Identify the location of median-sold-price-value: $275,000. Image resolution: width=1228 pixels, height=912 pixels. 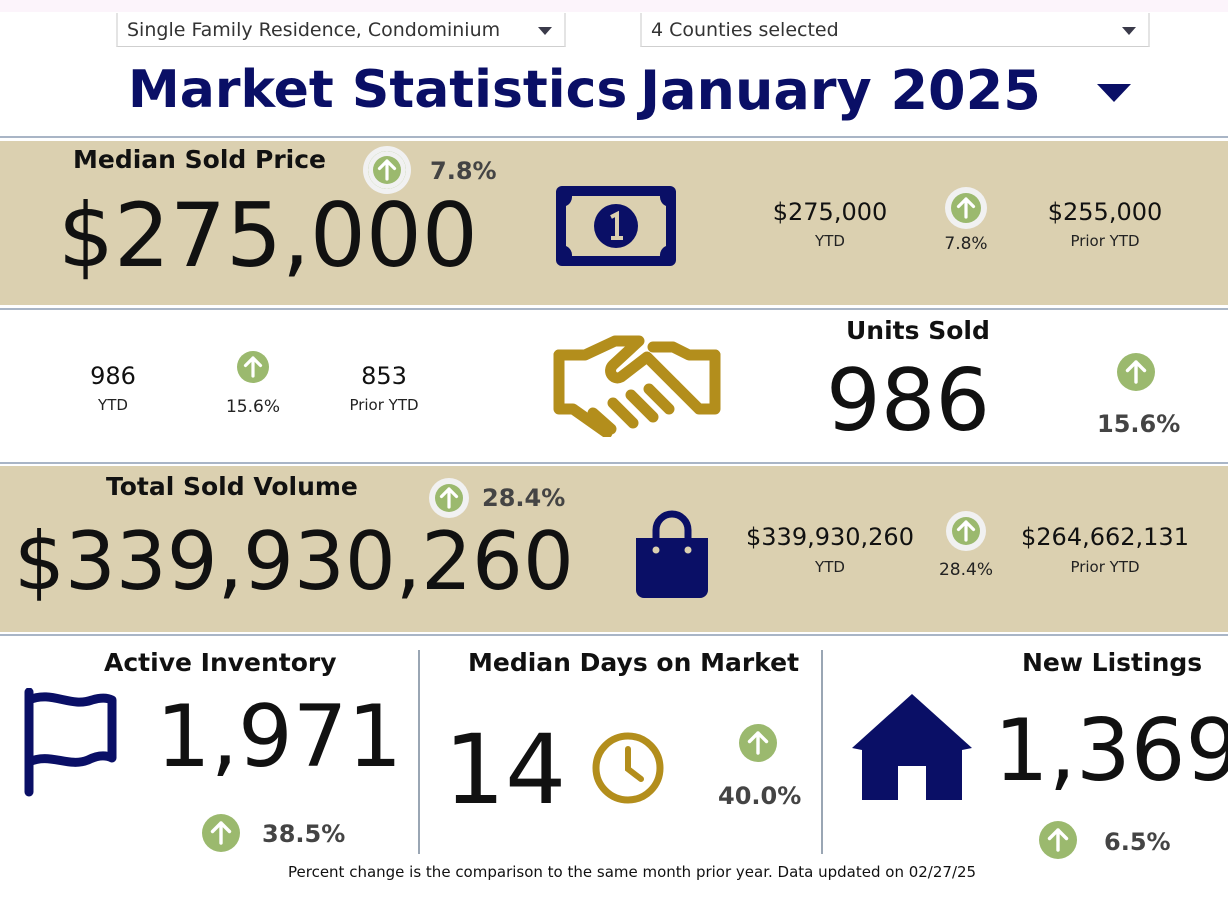
(268, 235).